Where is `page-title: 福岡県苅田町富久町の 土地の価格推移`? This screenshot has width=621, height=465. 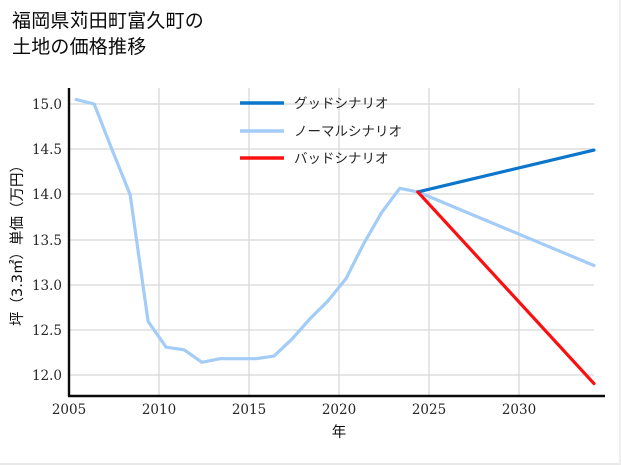
page-title: 福岡県苅田町富久町の 土地の価格推移 is located at coordinates (108, 34).